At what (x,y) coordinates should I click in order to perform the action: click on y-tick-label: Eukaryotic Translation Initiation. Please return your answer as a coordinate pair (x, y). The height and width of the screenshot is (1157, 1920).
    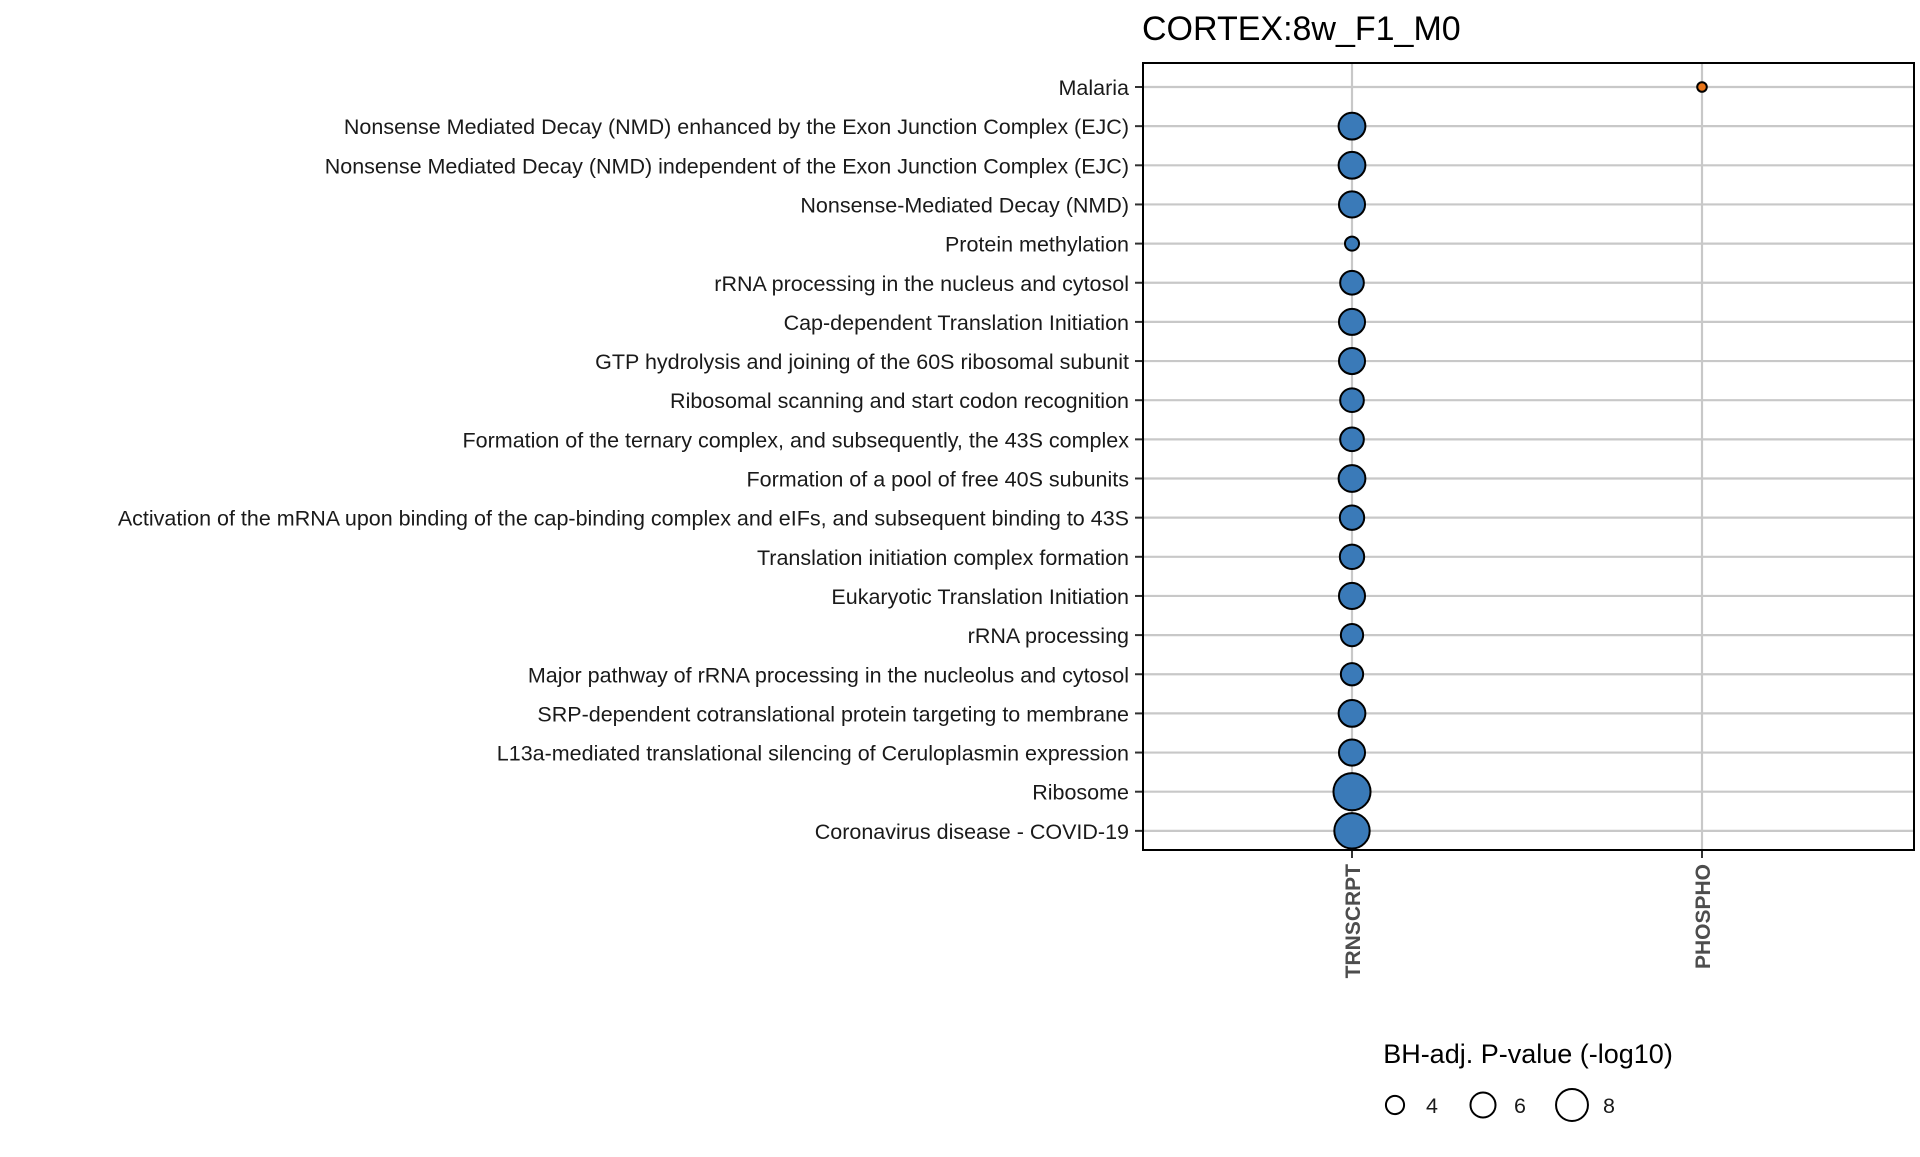
    Looking at the image, I should click on (980, 597).